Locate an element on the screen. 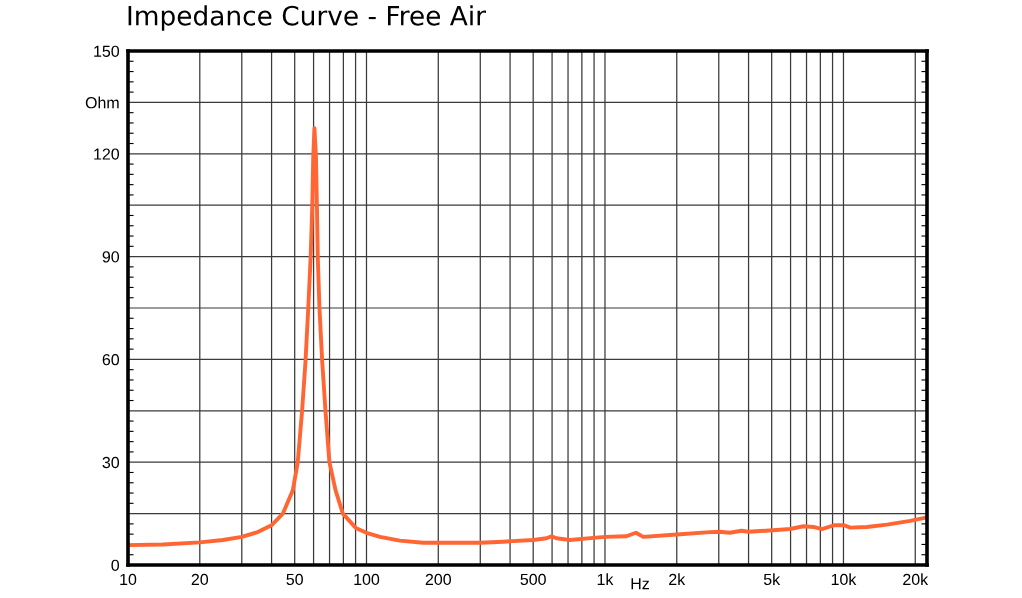 Image resolution: width=1022 pixels, height=598 pixels. x-tick-label: 2k is located at coordinates (677, 579).